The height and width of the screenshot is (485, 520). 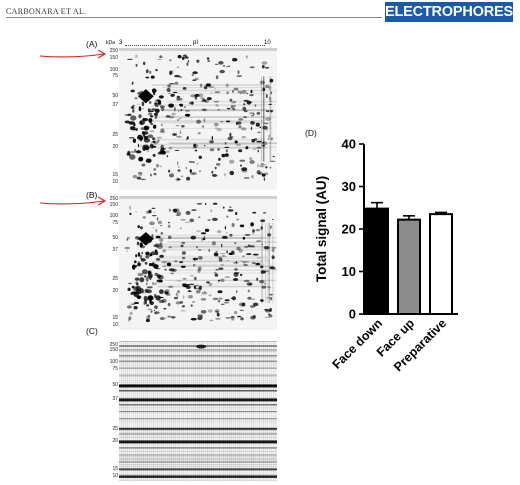 What do you see at coordinates (311, 133) in the screenshot?
I see `panel-label-d: (D)` at bounding box center [311, 133].